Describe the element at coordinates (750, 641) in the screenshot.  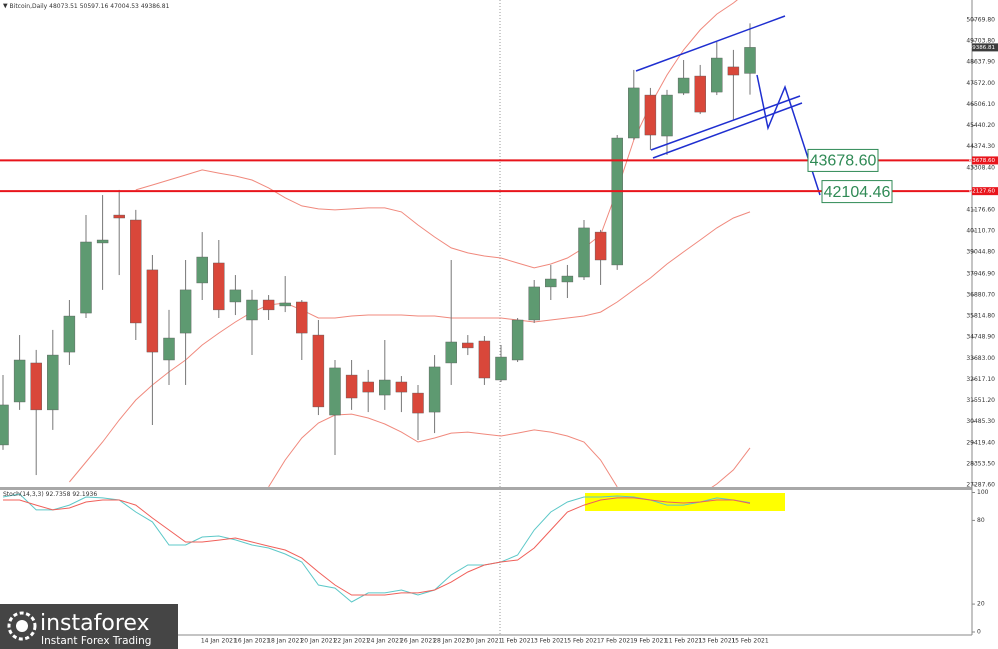
I see `x-tick-label: 15 Feb 2021` at that location.